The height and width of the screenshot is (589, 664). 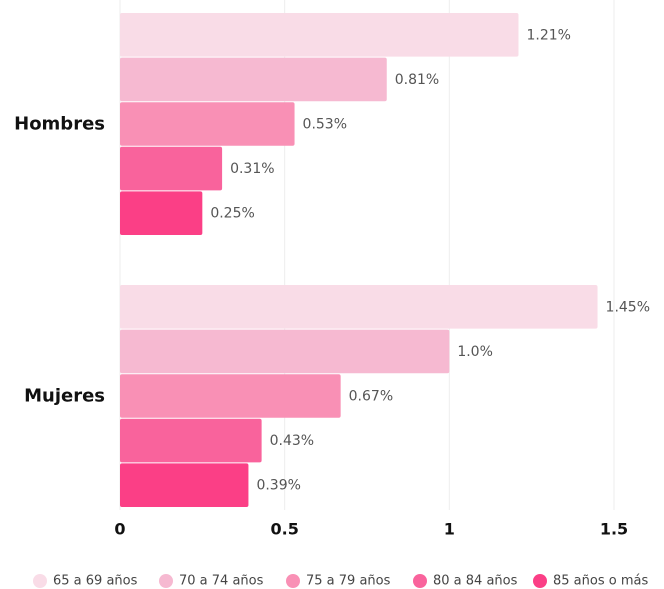 What do you see at coordinates (348, 581) in the screenshot?
I see `legend-label: 75 a 79 años` at bounding box center [348, 581].